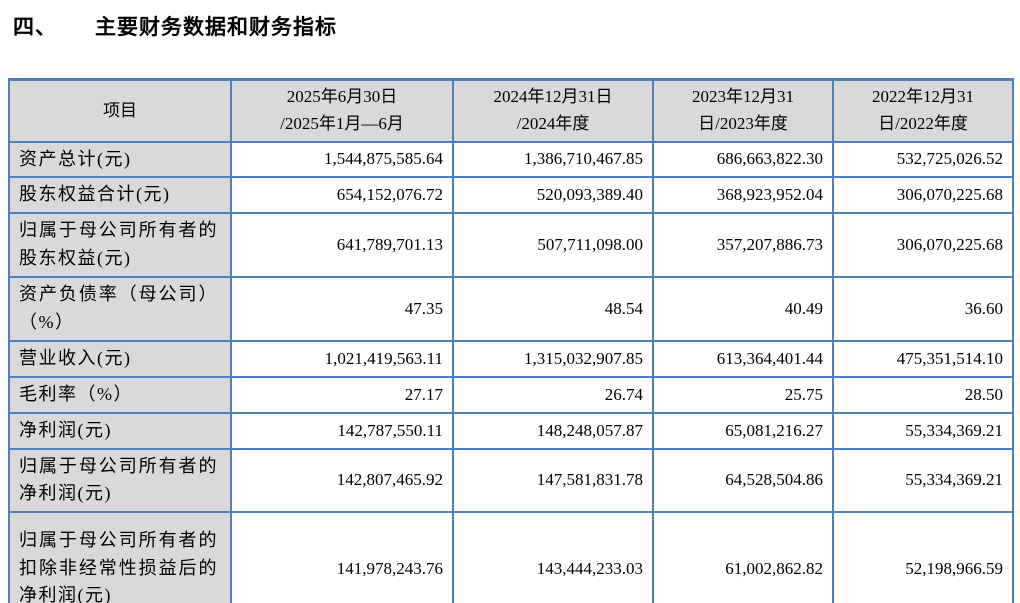 This screenshot has height=603, width=1020. Describe the element at coordinates (342, 159) in the screenshot. I see `value-cell: 1,544,875,585.64` at that location.